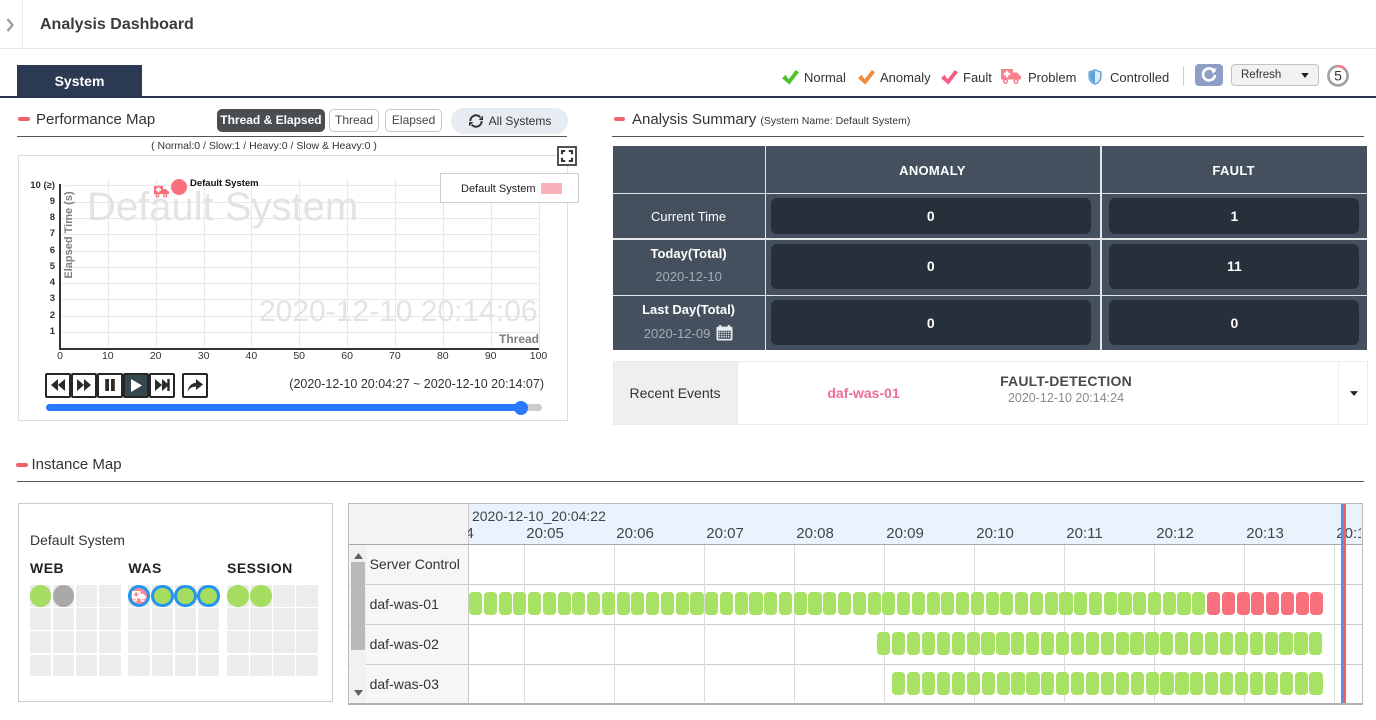 This screenshot has height=720, width=1376. I want to click on svg-text: 5, so click(1338, 76).